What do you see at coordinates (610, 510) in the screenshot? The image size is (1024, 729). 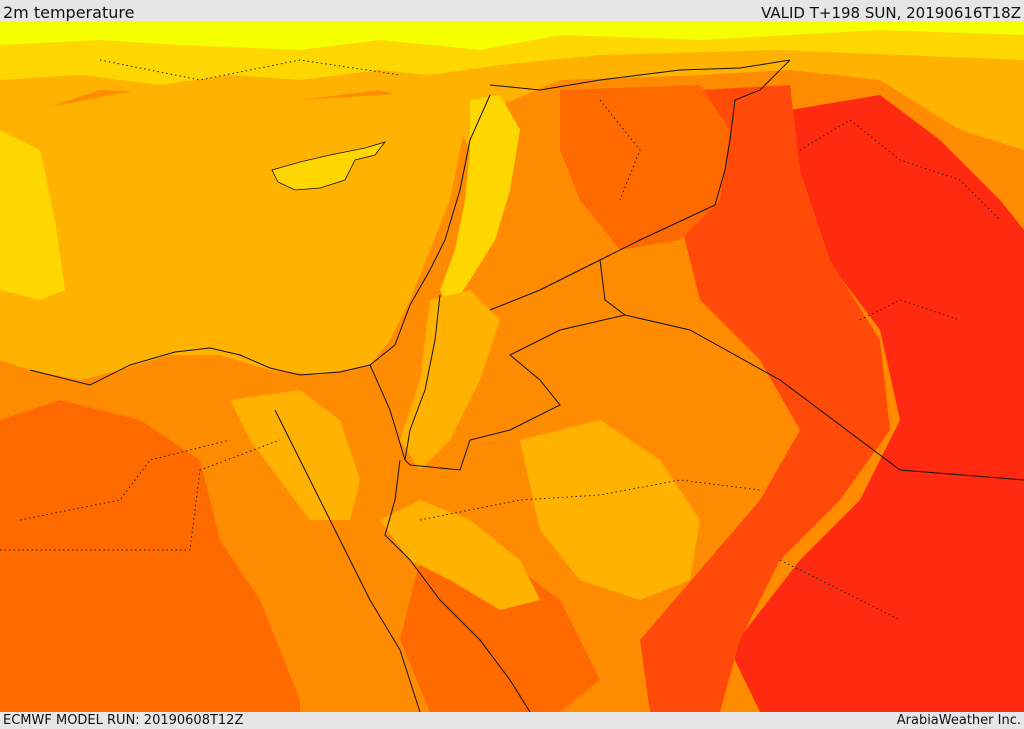 I see `temp-zone-mild-arabia` at bounding box center [610, 510].